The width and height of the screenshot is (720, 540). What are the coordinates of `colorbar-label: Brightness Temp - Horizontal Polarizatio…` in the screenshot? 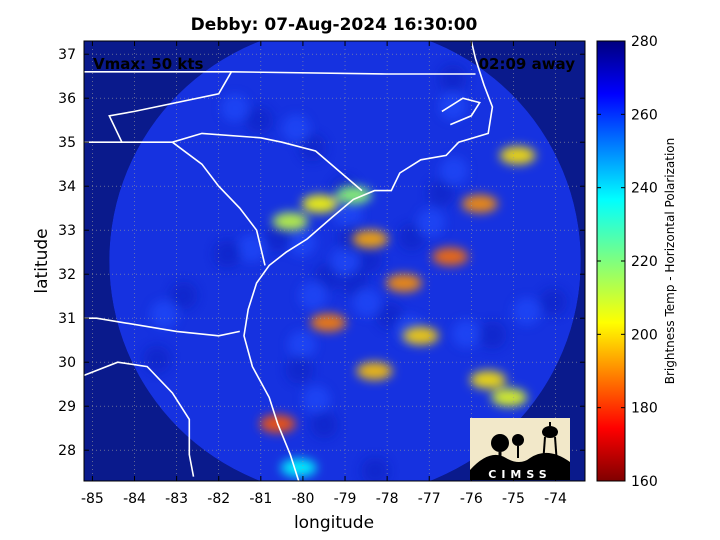 It's located at (670, 261).